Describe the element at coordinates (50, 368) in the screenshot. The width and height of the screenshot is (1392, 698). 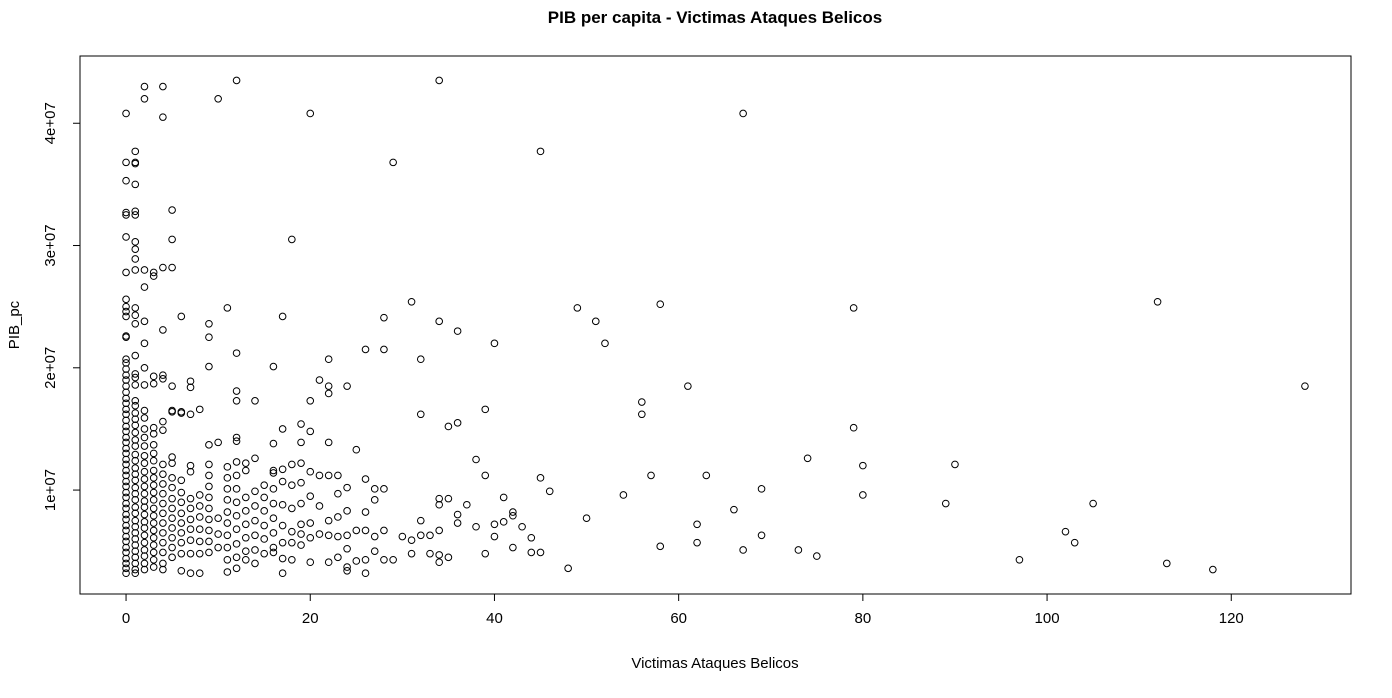
I see `y-tick-label: 2e+07` at that location.